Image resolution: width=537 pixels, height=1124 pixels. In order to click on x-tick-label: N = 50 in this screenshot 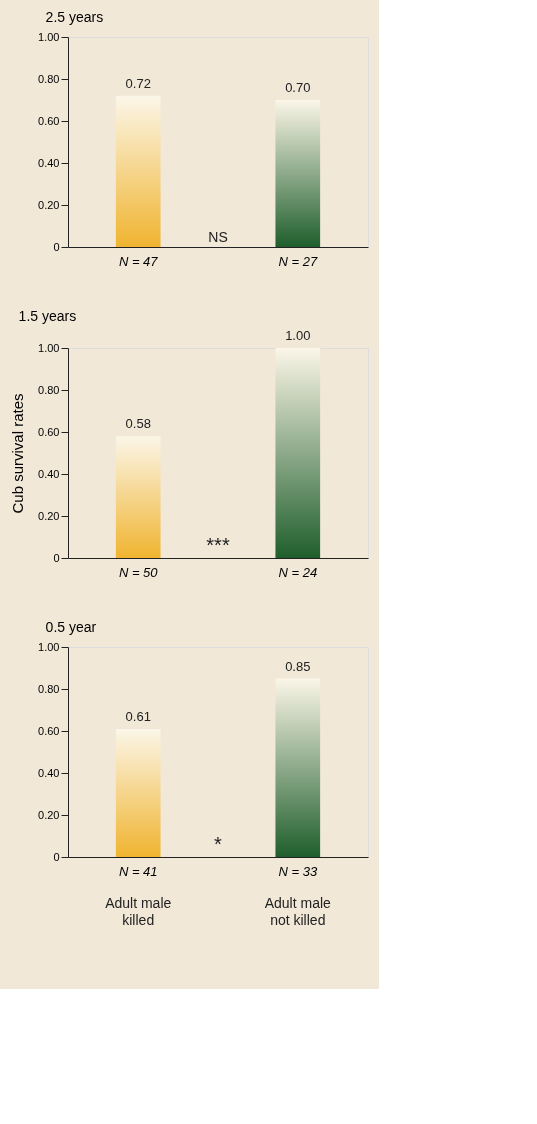, I will do `click(138, 572)`.